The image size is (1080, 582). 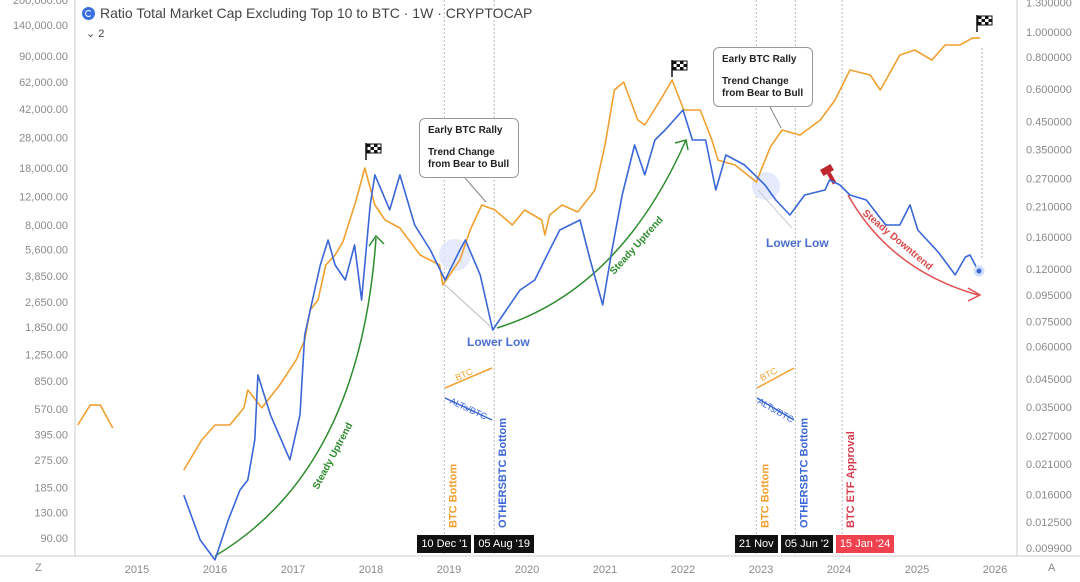 I want to click on right-axis-tick: 0.016000, so click(x=1049, y=495).